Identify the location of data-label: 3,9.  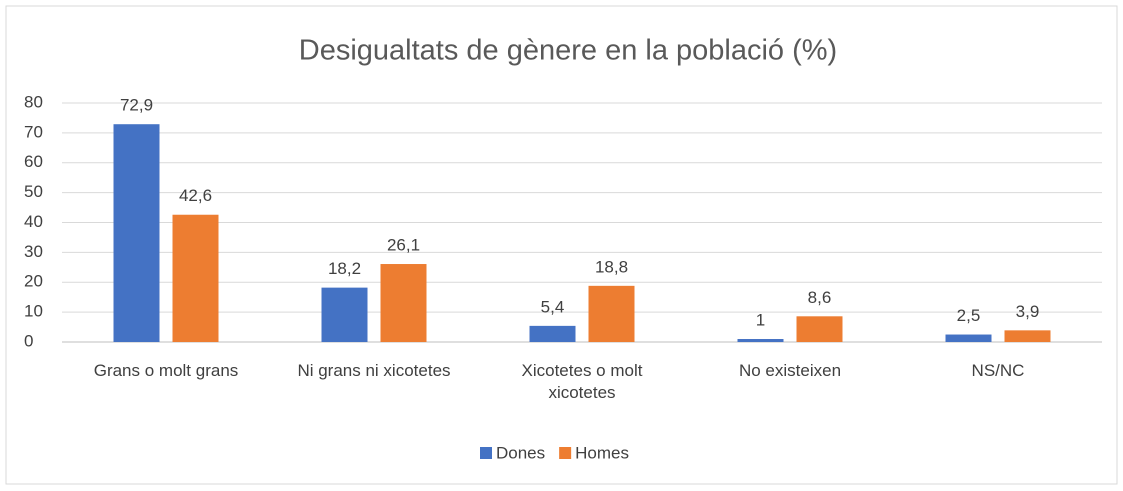
(1028, 311).